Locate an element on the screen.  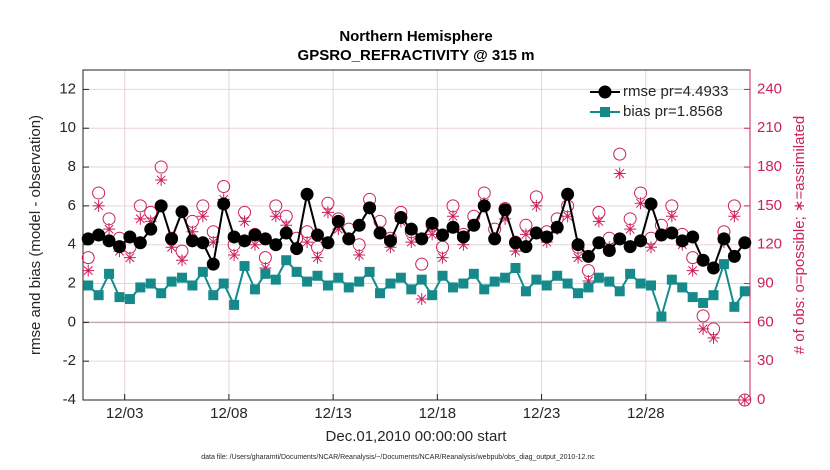
legend-label: rmse pr=4.4933 is located at coordinates (675, 91).